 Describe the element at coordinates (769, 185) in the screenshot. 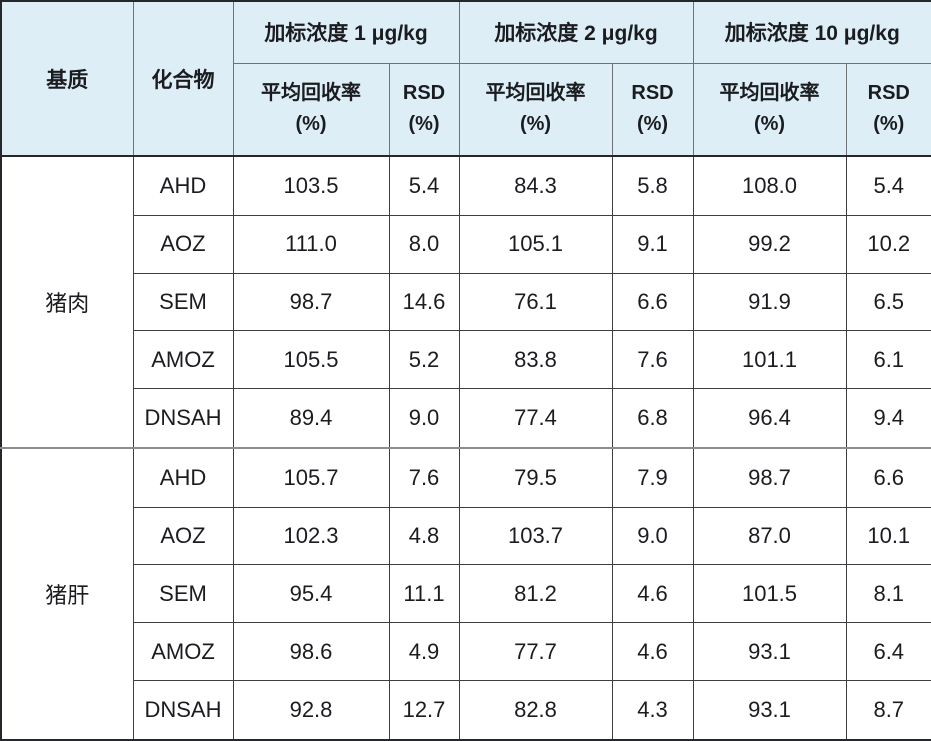

I see `value-cell: 108.0` at that location.